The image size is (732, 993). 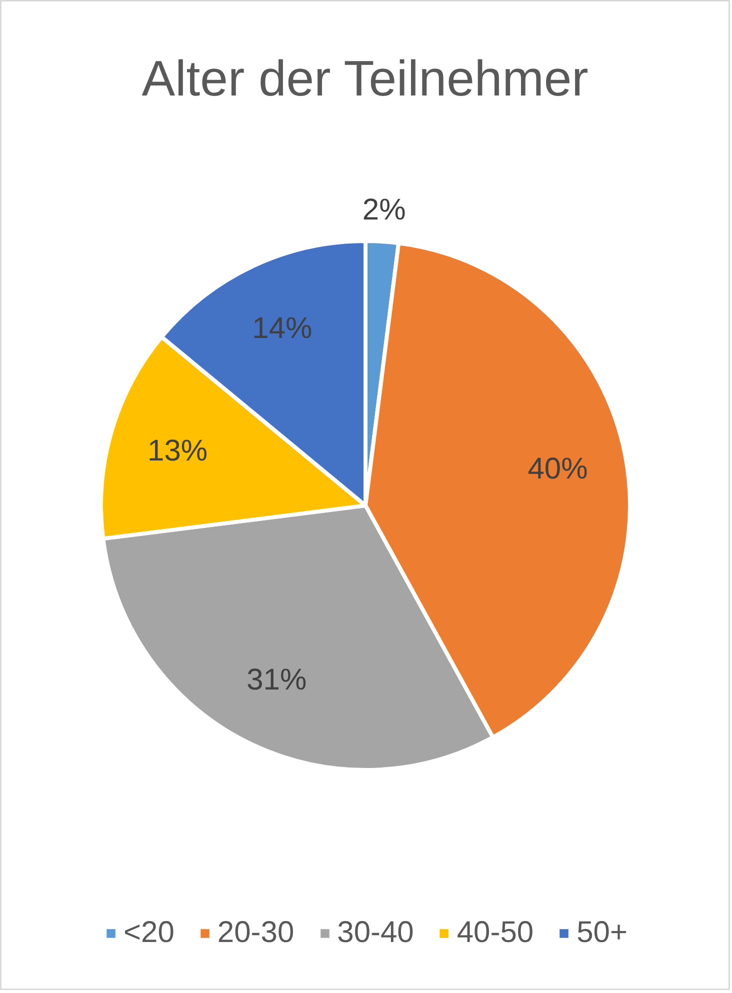 What do you see at coordinates (558, 469) in the screenshot?
I see `data-label: 40%` at bounding box center [558, 469].